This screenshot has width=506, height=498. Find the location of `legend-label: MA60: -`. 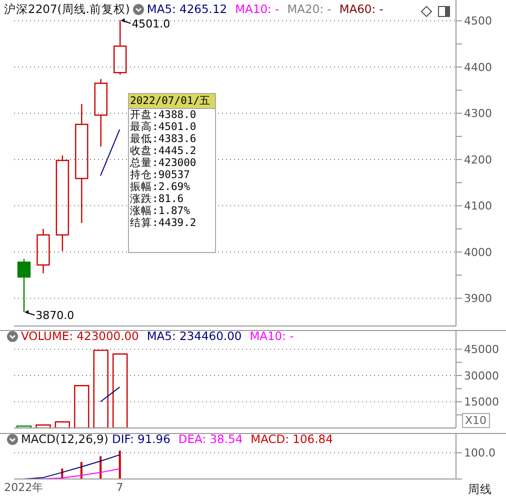

legend-label: MA60: - is located at coordinates (361, 9).